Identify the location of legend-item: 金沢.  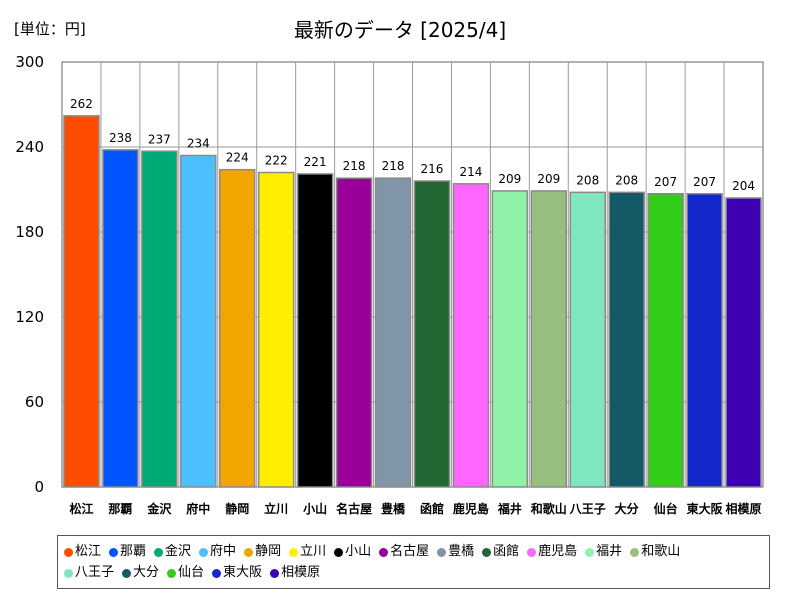
(172, 552).